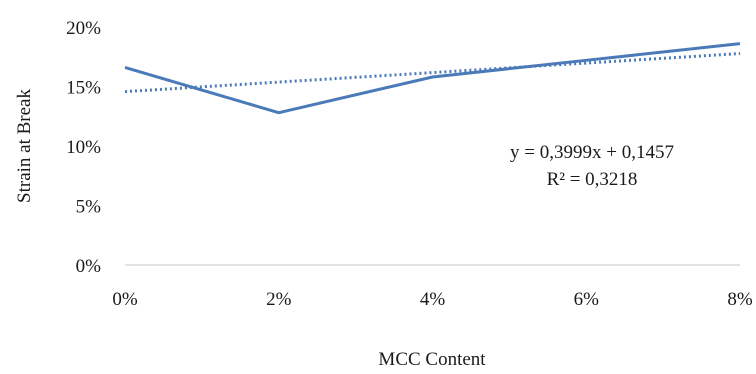  I want to click on trendline-r-squared: R² = 0,3218, so click(592, 179).